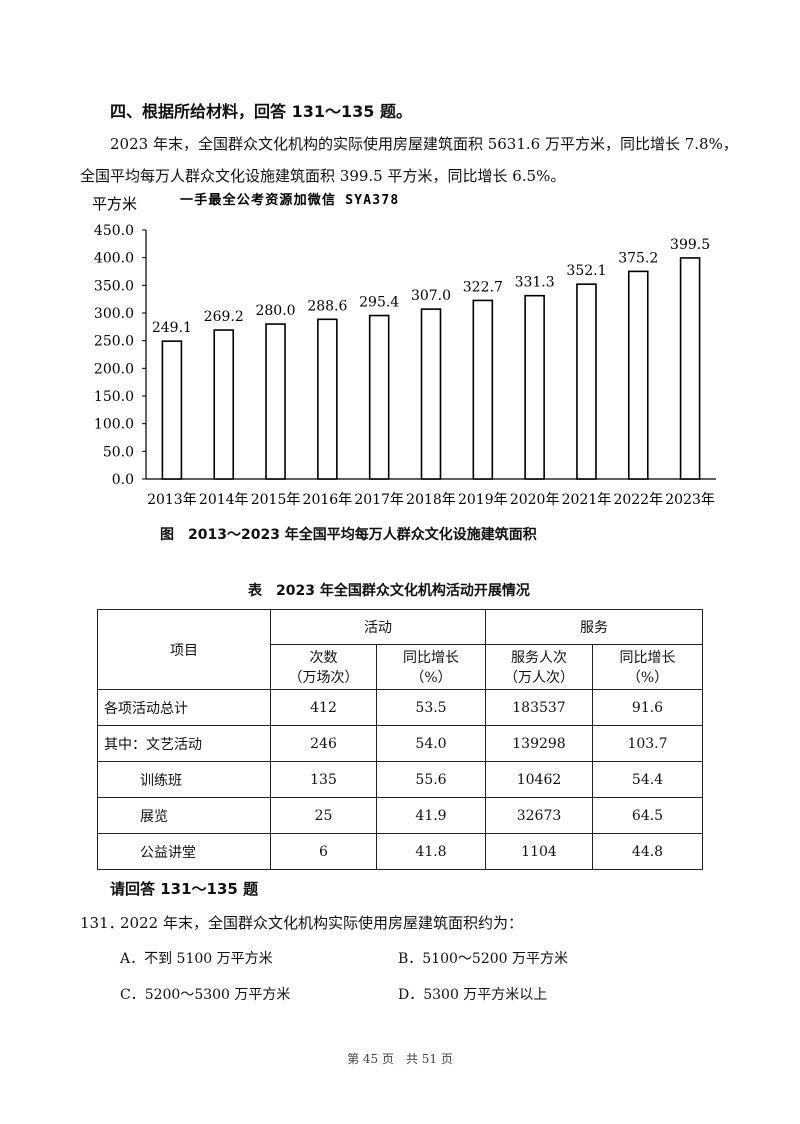  I want to click on x-tick-label: 2016年, so click(328, 500).